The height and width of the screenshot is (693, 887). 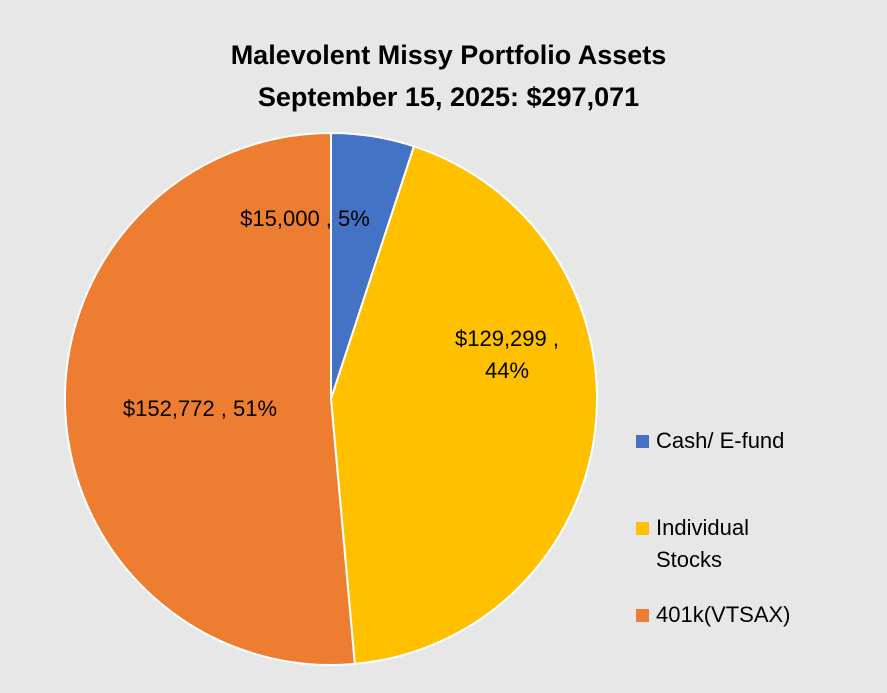 What do you see at coordinates (200, 408) in the screenshot?
I see `data-label-401k: $152,772 , 51%` at bounding box center [200, 408].